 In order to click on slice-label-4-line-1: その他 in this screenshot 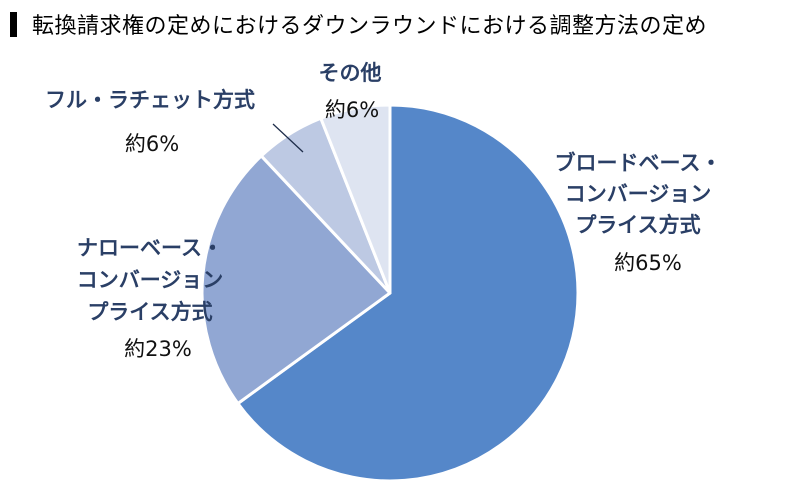, I will do `click(350, 73)`.